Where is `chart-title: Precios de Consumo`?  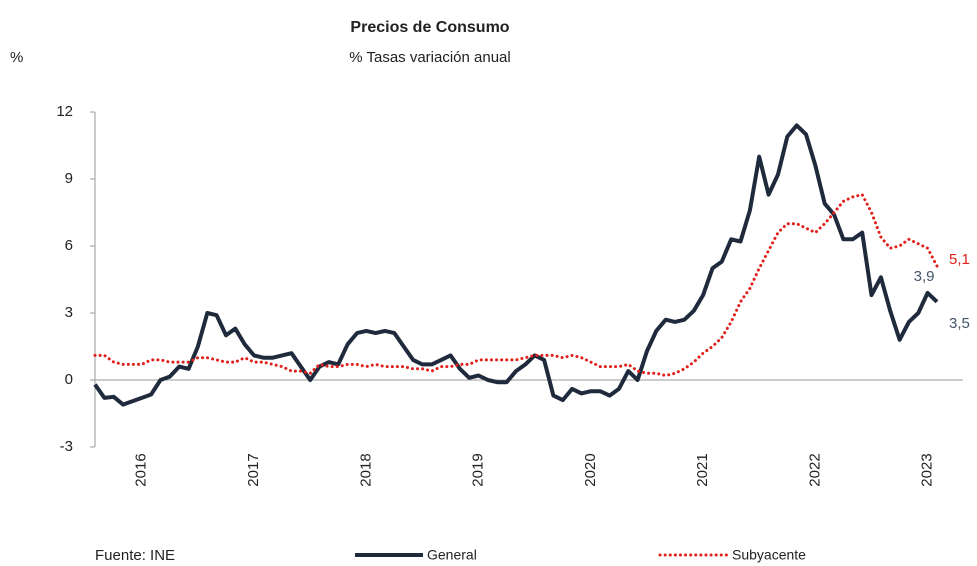
chart-title: Precios de Consumo is located at coordinates (429, 27).